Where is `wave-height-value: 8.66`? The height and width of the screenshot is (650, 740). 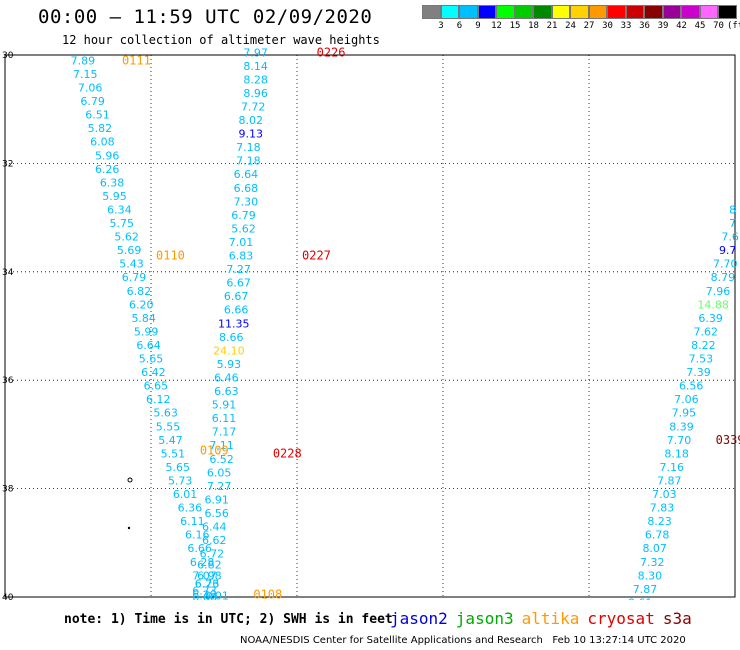
wave-height-value: 8.66 is located at coordinates (231, 337).